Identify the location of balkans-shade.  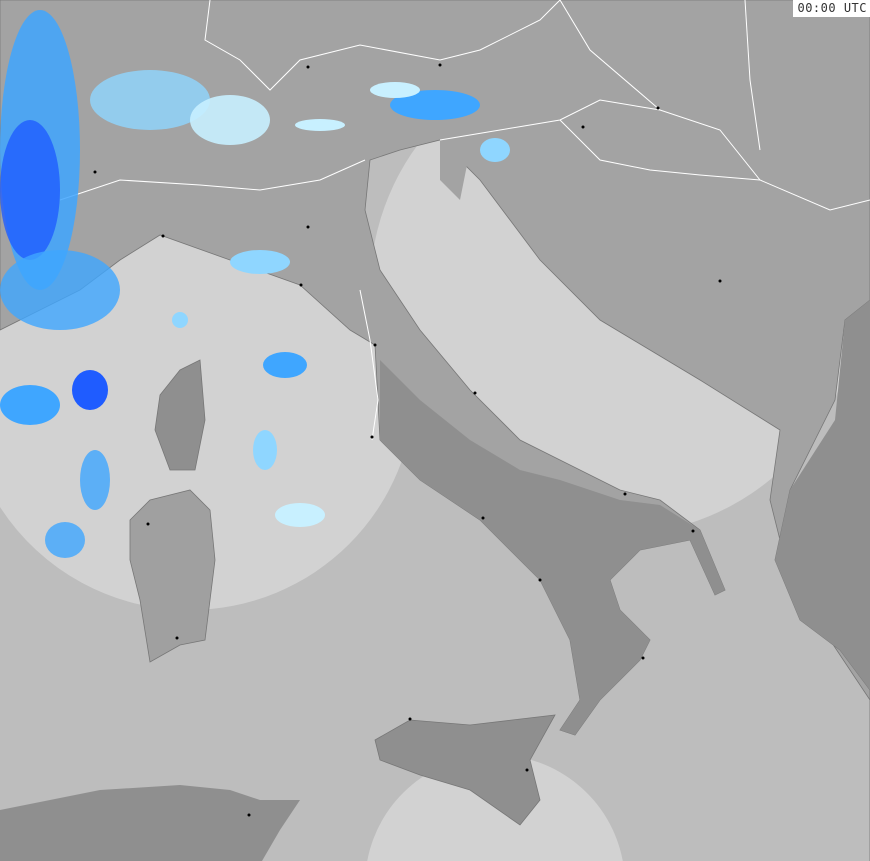
(822, 495).